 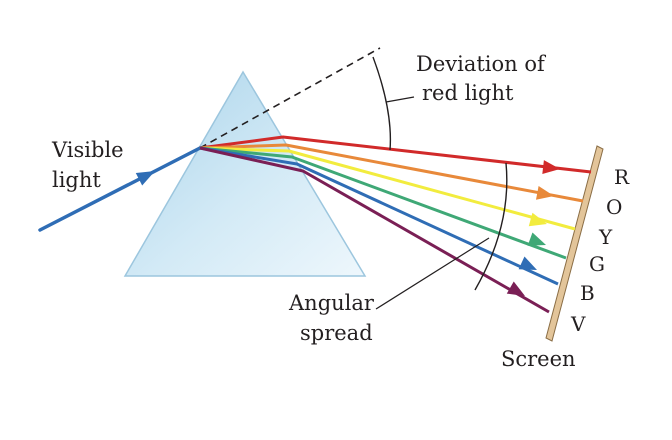 What do you see at coordinates (622, 177) in the screenshot?
I see `spectrum-letter-r: R` at bounding box center [622, 177].